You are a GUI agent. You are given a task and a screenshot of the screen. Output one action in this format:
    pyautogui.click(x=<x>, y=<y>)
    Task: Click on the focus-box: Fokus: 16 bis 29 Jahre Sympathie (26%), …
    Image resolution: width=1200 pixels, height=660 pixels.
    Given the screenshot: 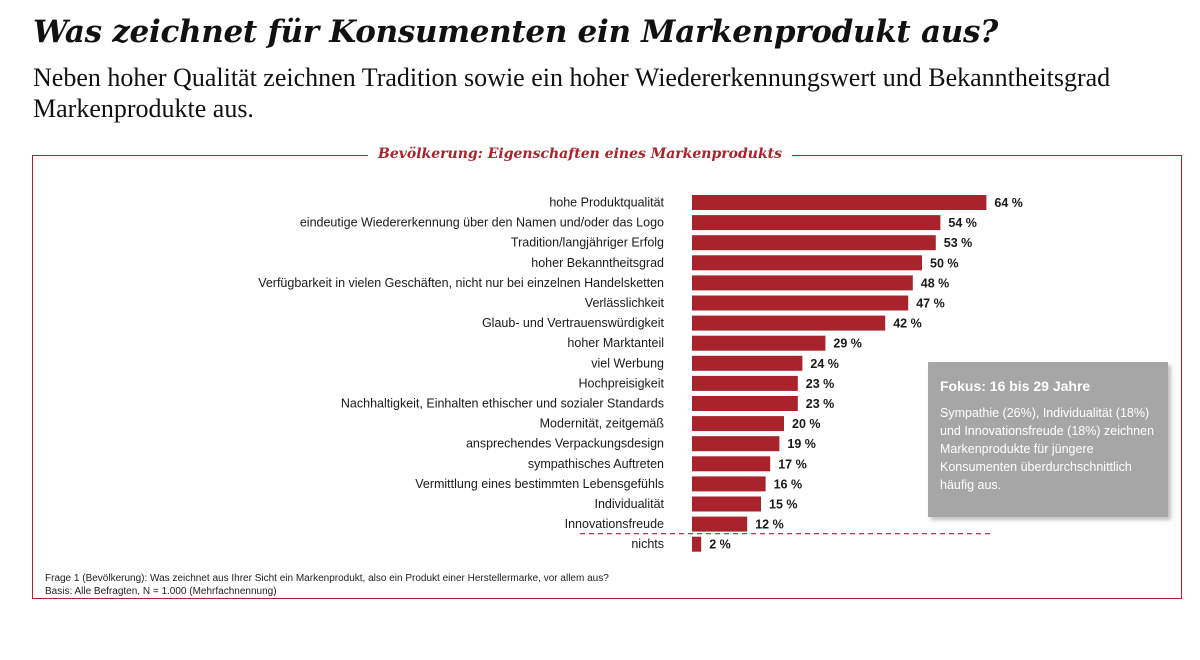 What is the action you would take?
    pyautogui.click(x=1048, y=439)
    